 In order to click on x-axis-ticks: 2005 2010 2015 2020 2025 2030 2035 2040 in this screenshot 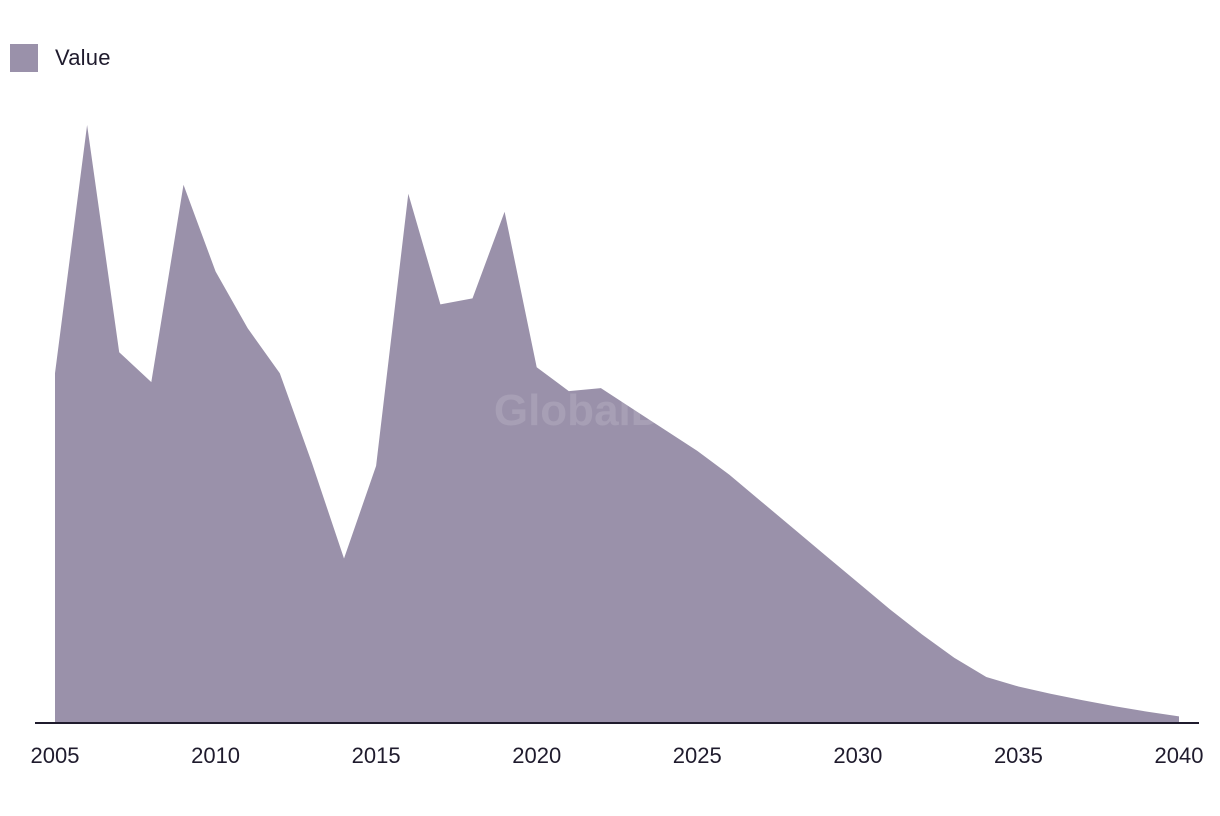, I will do `click(617, 755)`.